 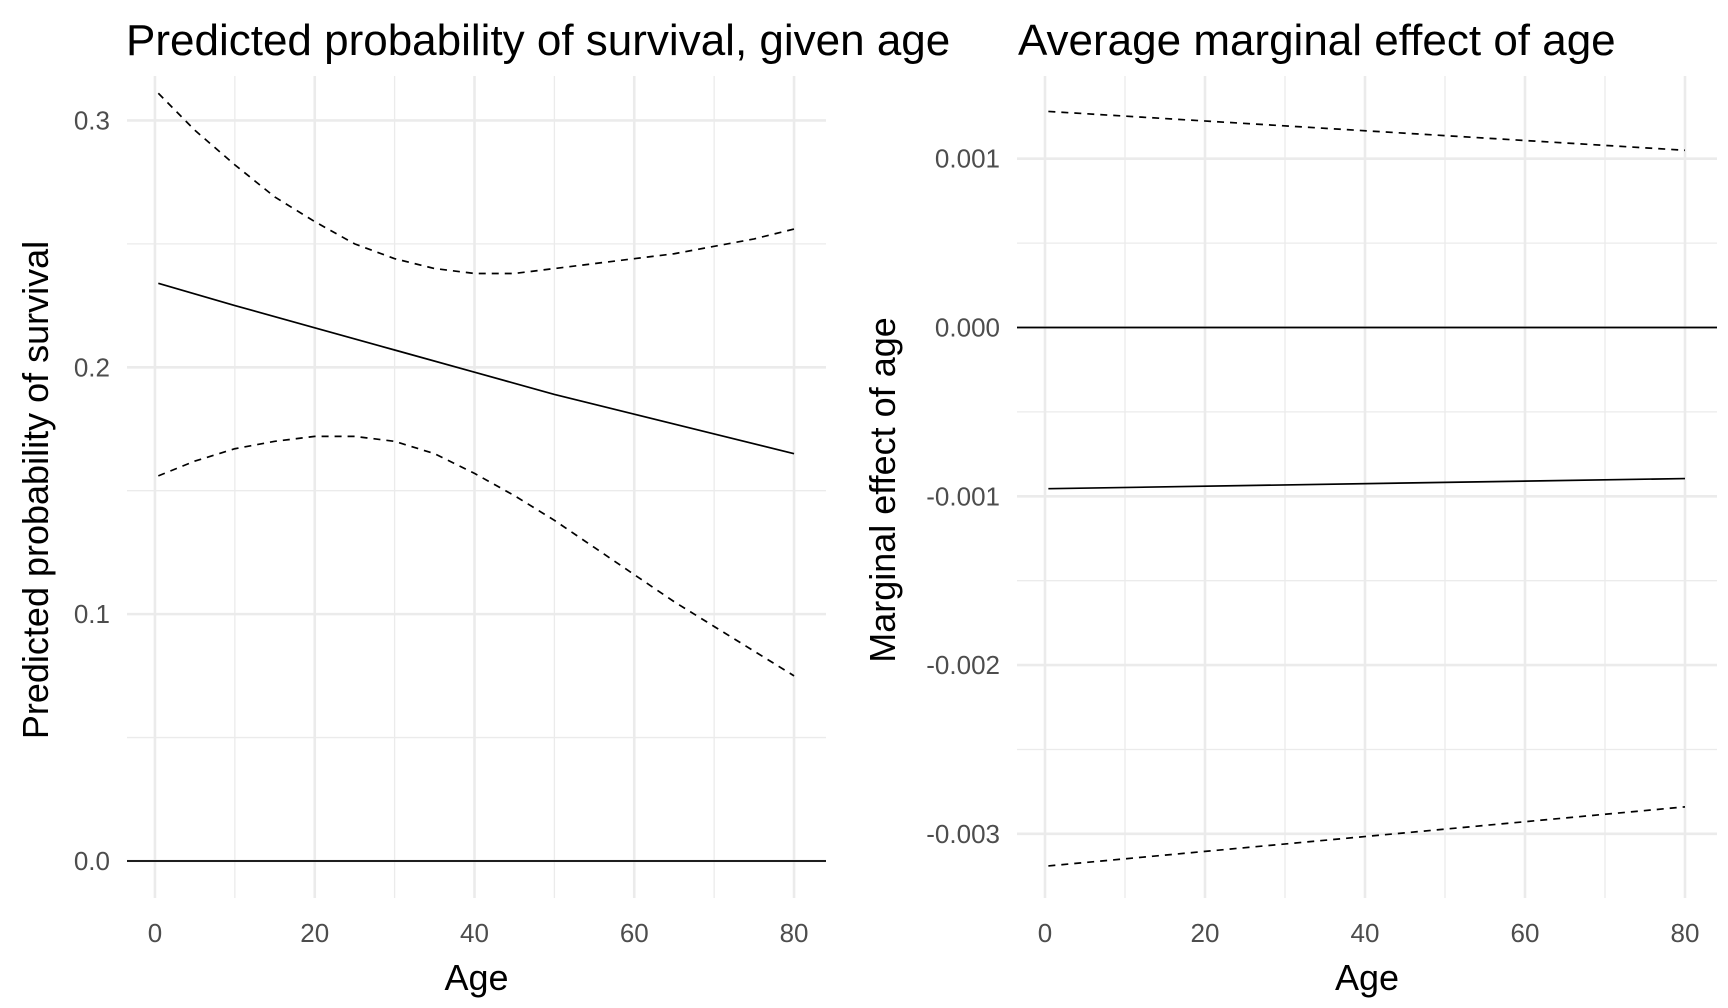 What do you see at coordinates (963, 665) in the screenshot?
I see `y-tick-label: -0.002` at bounding box center [963, 665].